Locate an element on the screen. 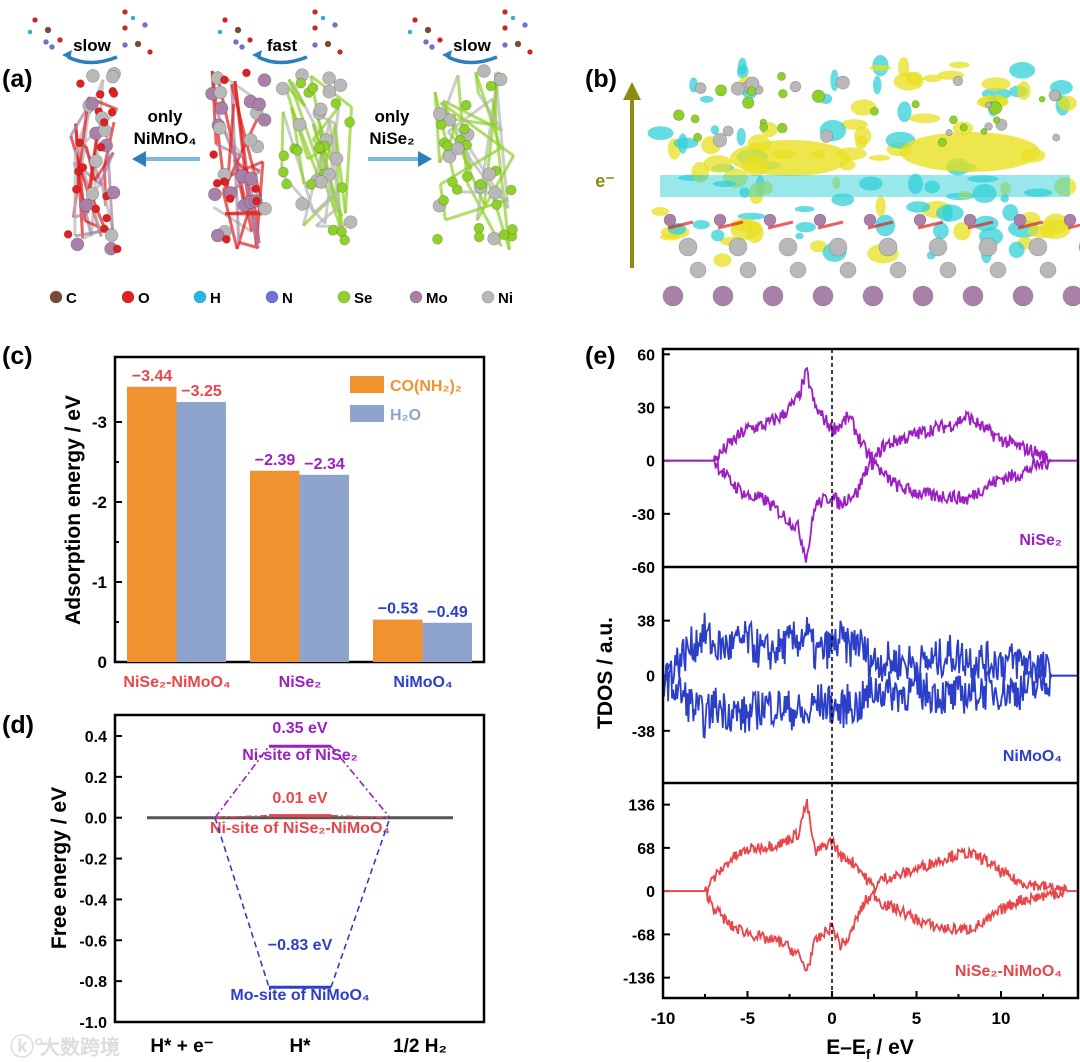  legend-atom-mo is located at coordinates (416, 297).